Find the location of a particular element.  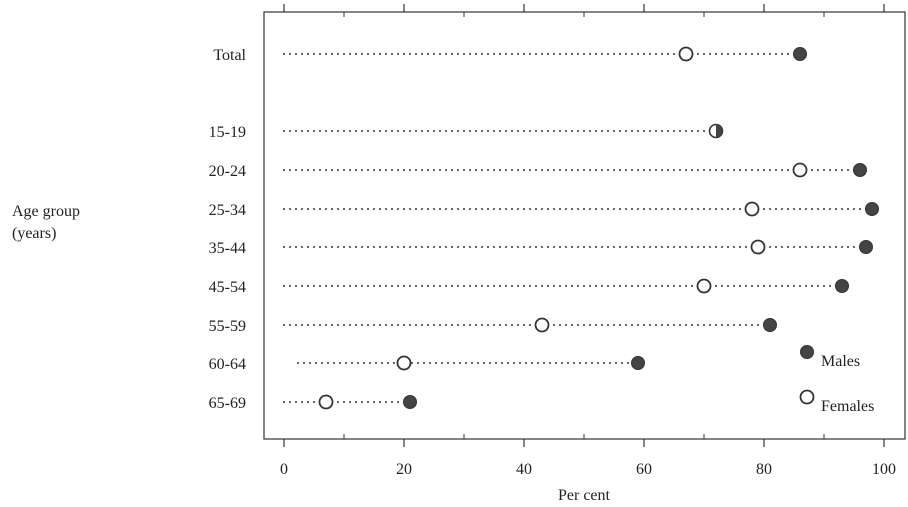

category-label: 20-24 is located at coordinates (227, 171).